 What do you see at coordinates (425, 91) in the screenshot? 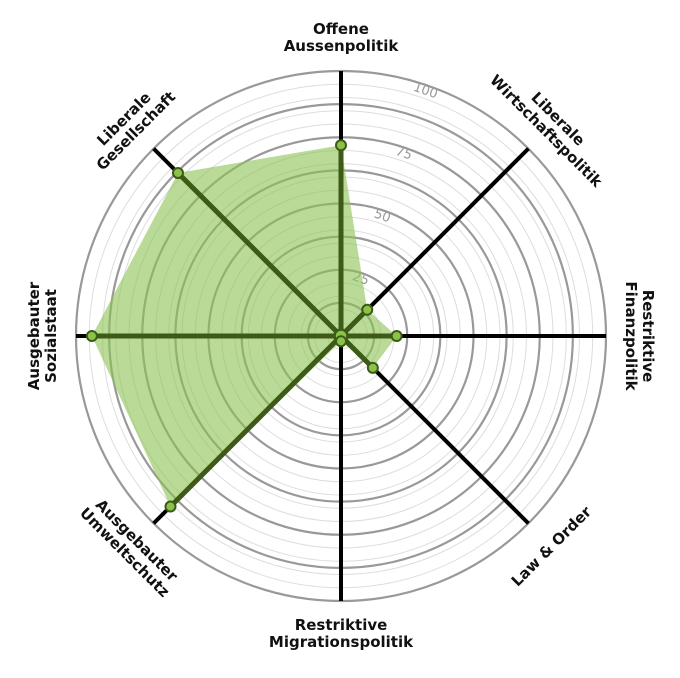
I see `tick-label: 100` at bounding box center [425, 91].